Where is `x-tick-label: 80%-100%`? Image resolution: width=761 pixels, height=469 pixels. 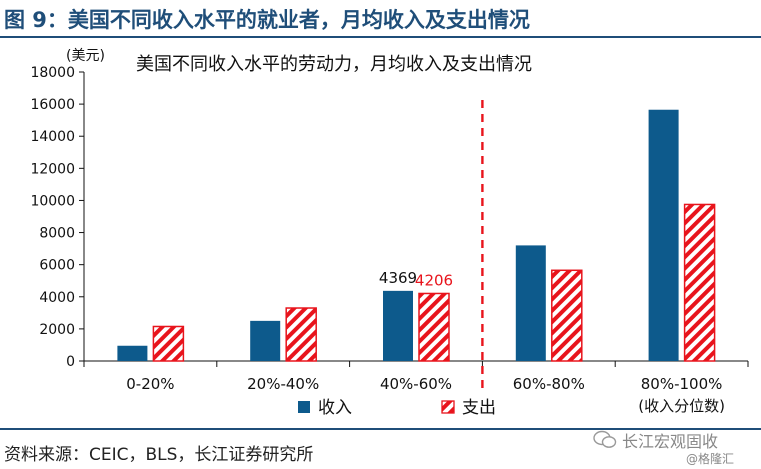 x-tick-label: 80%-100% is located at coordinates (682, 384).